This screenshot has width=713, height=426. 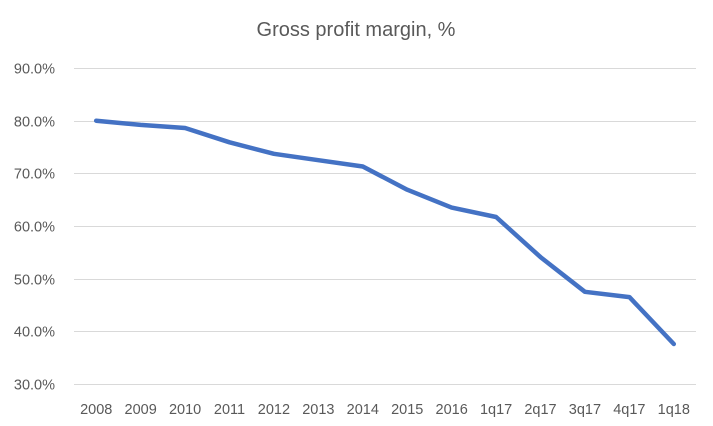 What do you see at coordinates (34, 123) in the screenshot?
I see `y-tick-label: 80.0%` at bounding box center [34, 123].